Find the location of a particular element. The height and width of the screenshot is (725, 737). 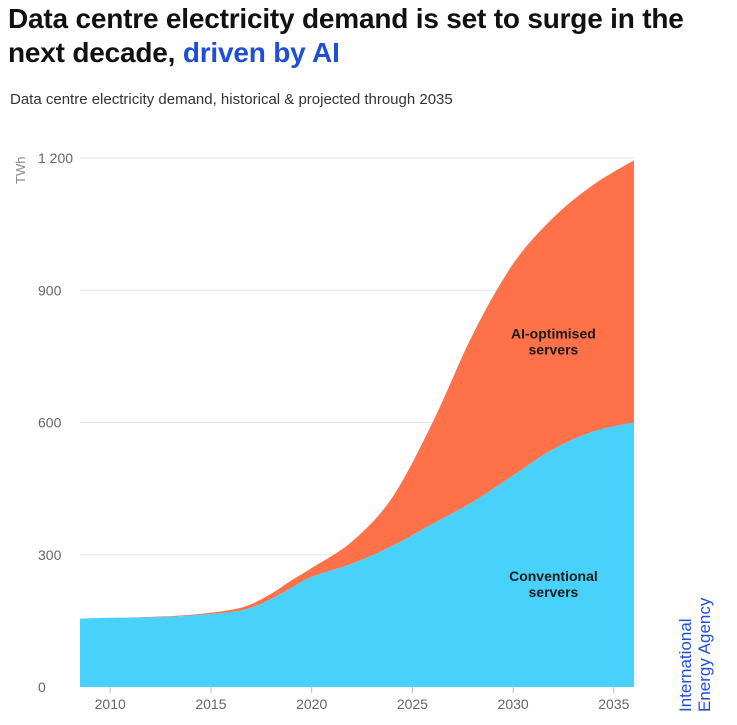

series-label-ai-optimised-servers: servers is located at coordinates (554, 350).